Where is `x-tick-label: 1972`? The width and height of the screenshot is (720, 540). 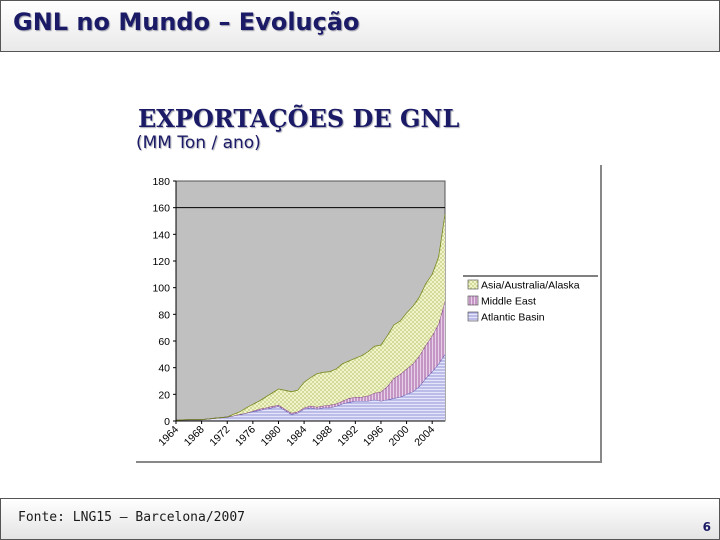
x-tick-label: 1972 is located at coordinates (219, 436).